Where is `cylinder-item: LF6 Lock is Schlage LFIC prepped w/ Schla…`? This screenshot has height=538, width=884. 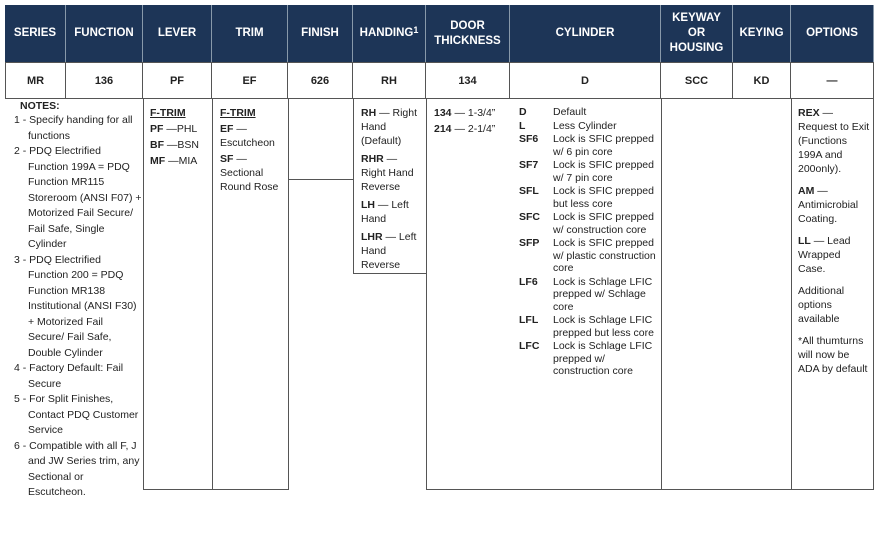
cylinder-item: LF6 Lock is Schlage LFIC prepped w/ Schla… is located at coordinates (589, 295).